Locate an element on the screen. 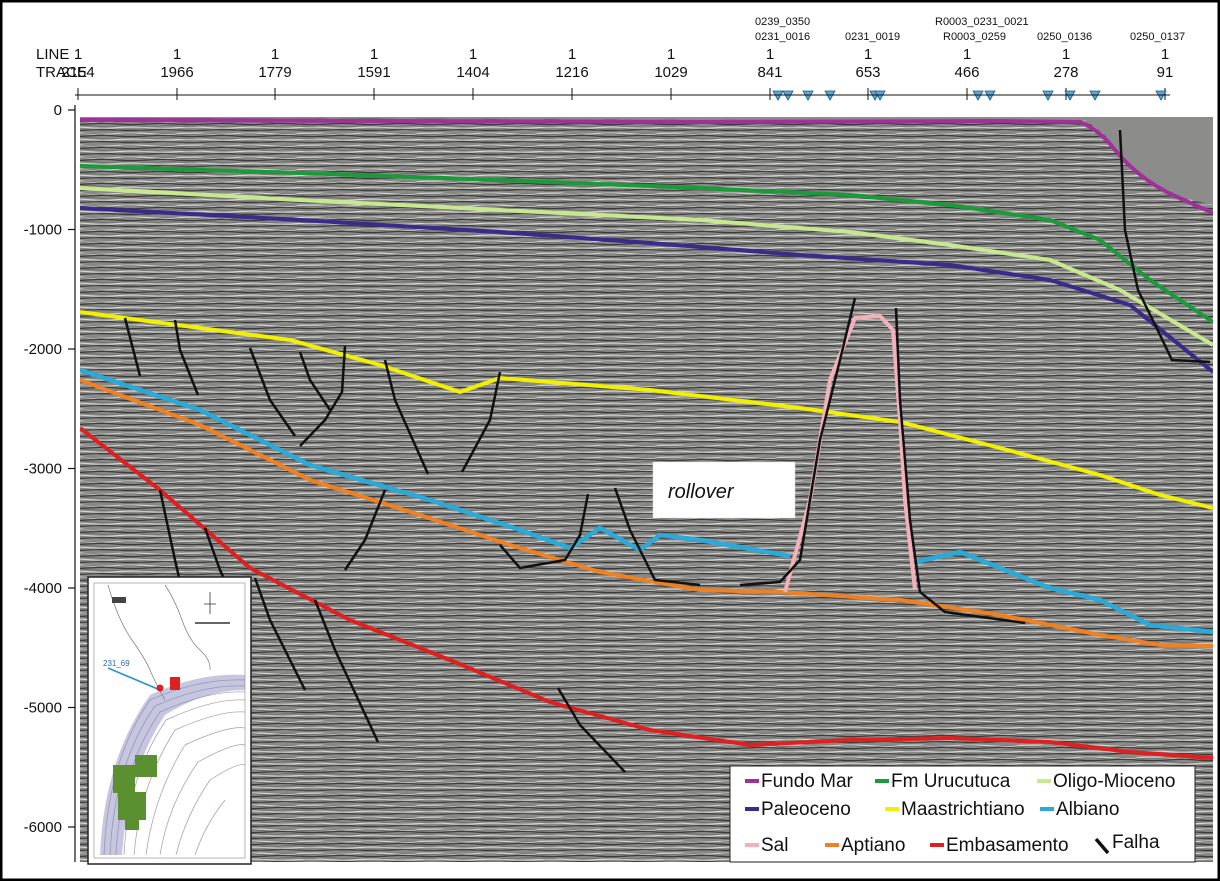  horizon-fundo-mar is located at coordinates (646, 166).